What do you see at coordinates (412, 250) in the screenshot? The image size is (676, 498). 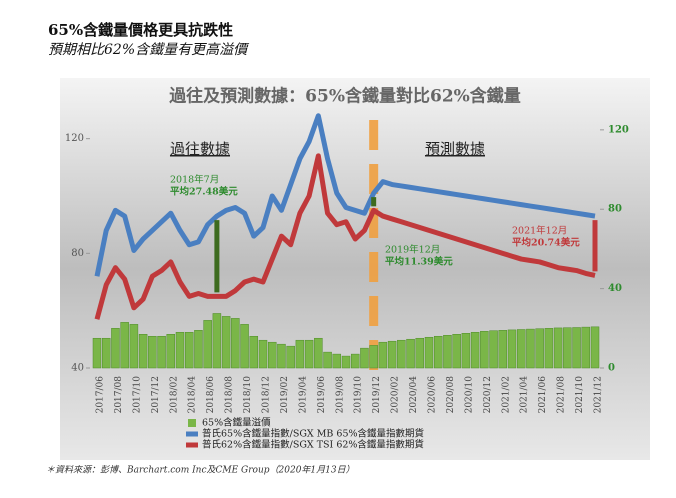 I see `annotation: 2019年12月` at bounding box center [412, 250].